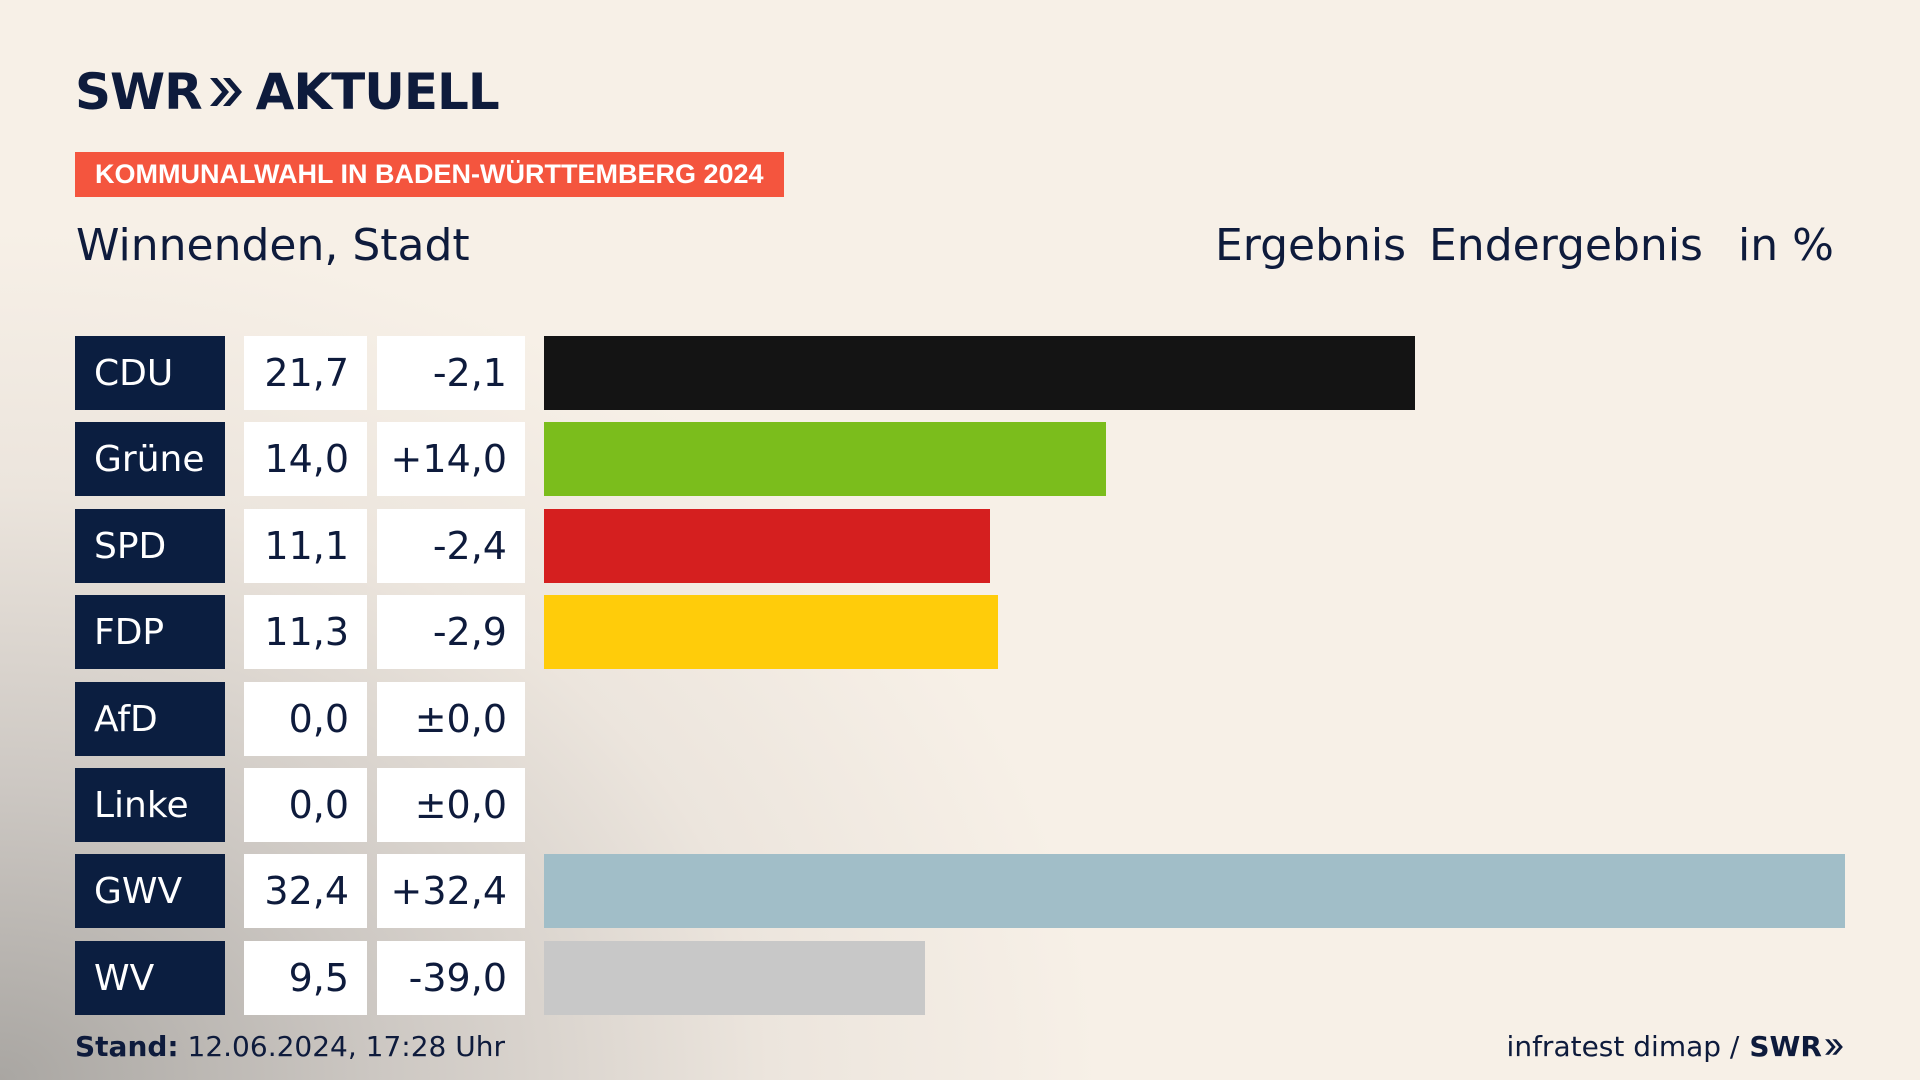 This screenshot has height=1080, width=1920. What do you see at coordinates (150, 978) in the screenshot?
I see `party-label: WV` at bounding box center [150, 978].